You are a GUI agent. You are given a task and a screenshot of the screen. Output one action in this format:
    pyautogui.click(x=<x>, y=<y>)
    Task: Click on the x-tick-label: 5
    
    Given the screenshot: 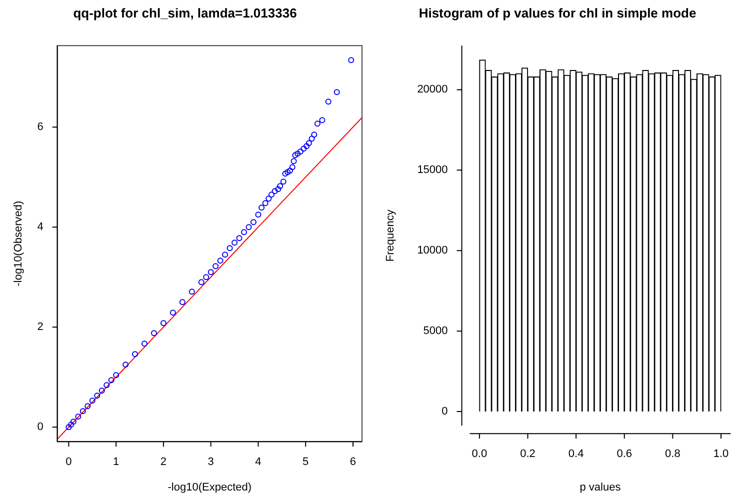 What is the action you would take?
    pyautogui.click(x=305, y=462)
    